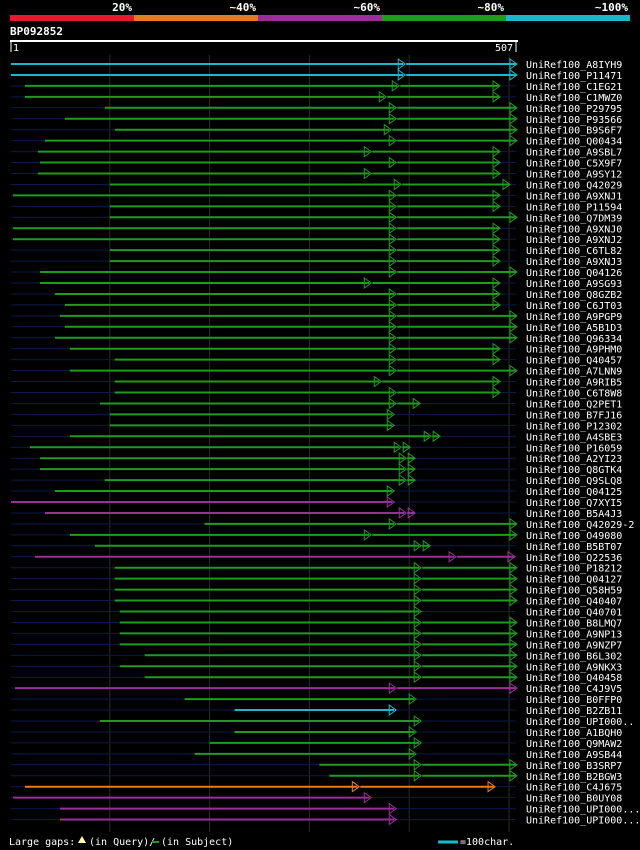 Image resolution: width=640 pixels, height=850 pixels. Describe the element at coordinates (574, 404) in the screenshot. I see `hit-label: UniRef100_Q2PET1` at that location.